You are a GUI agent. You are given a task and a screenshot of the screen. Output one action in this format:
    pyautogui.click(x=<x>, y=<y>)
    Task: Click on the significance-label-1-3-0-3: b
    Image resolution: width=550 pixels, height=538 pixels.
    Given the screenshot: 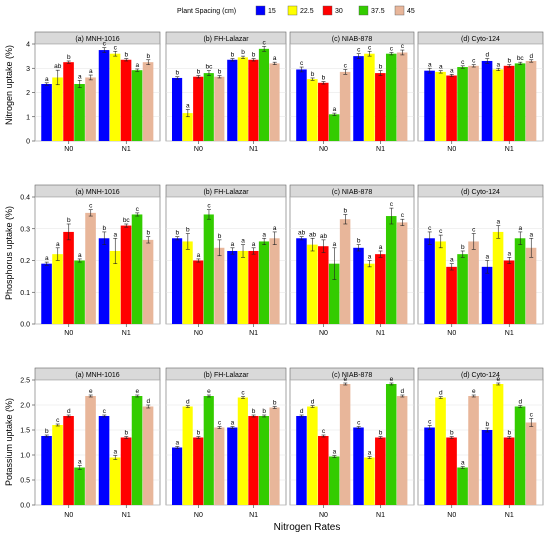 What is the action you would take?
    pyautogui.click(x=463, y=247)
    